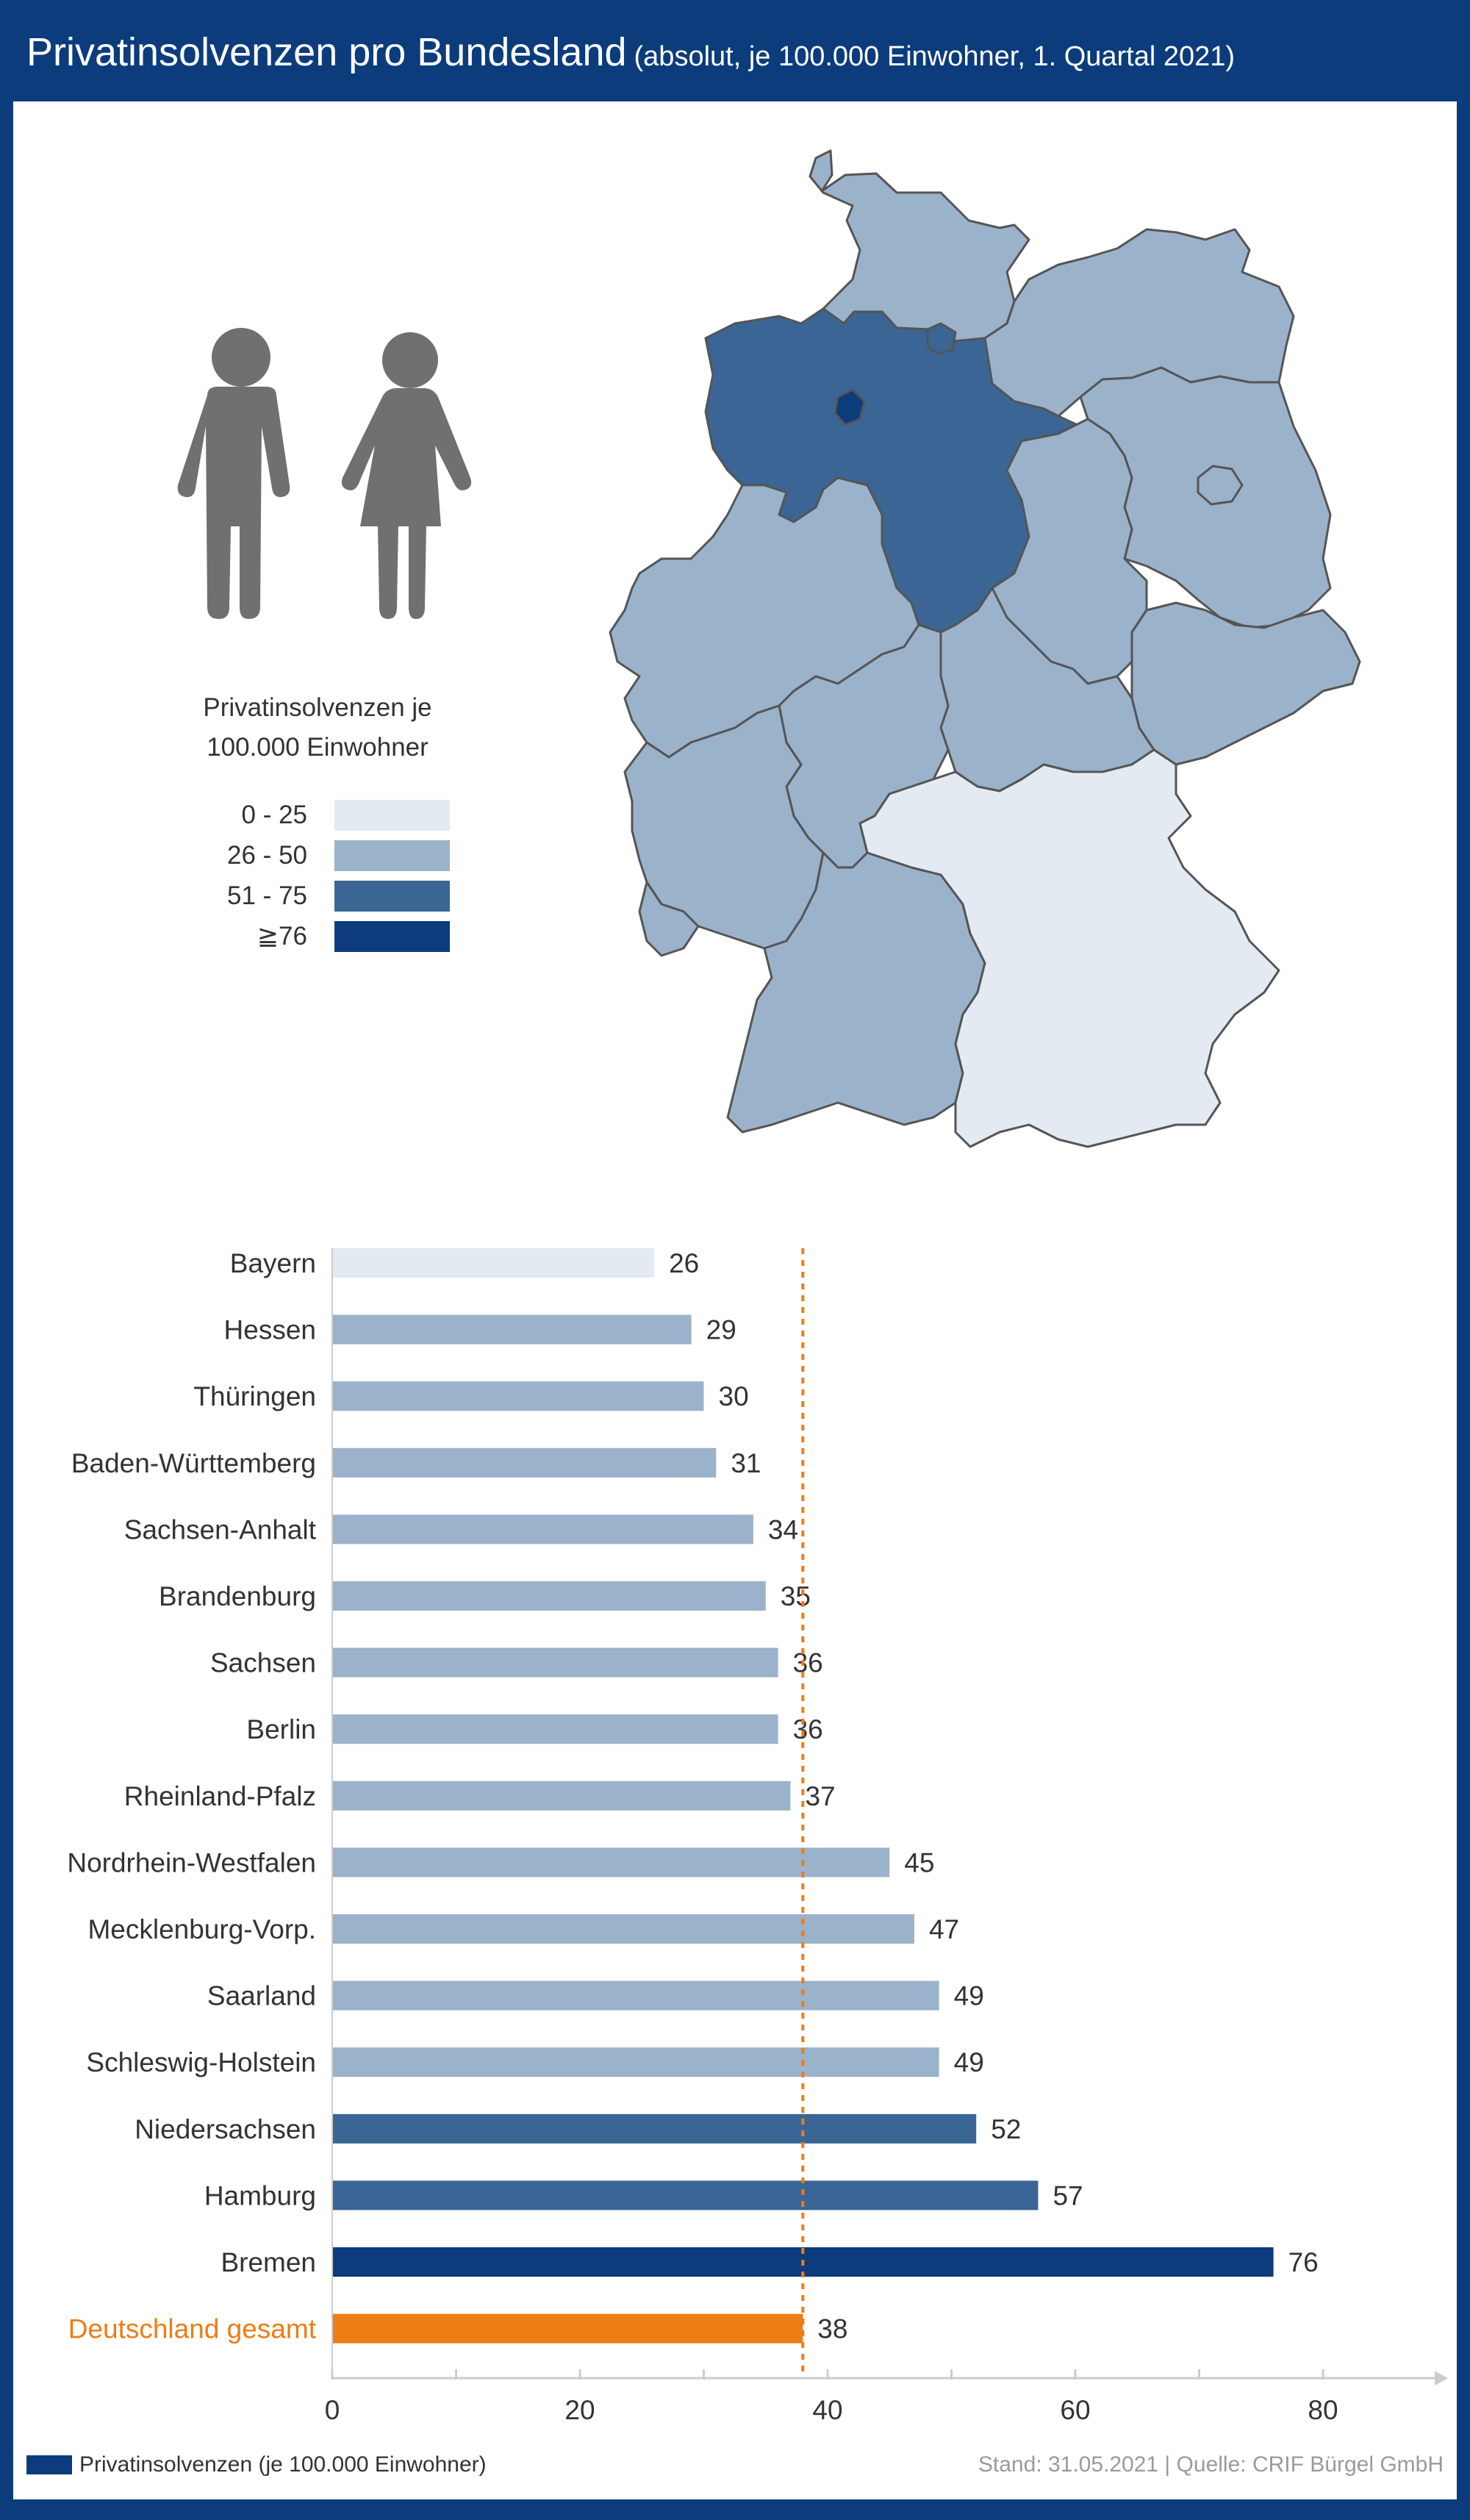 This screenshot has width=1470, height=2520. Describe the element at coordinates (684, 1263) in the screenshot. I see `value-label: 26` at that location.